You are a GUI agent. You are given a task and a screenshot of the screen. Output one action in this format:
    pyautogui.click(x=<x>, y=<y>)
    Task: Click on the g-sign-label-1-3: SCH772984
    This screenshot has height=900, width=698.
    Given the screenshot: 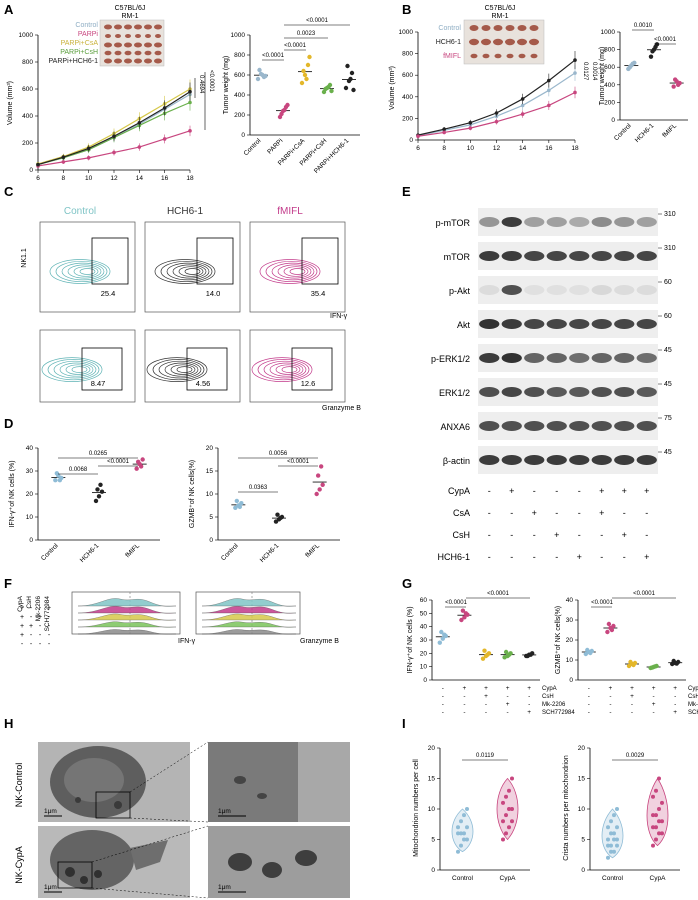 What is the action you would take?
    pyautogui.click(x=693, y=713)
    